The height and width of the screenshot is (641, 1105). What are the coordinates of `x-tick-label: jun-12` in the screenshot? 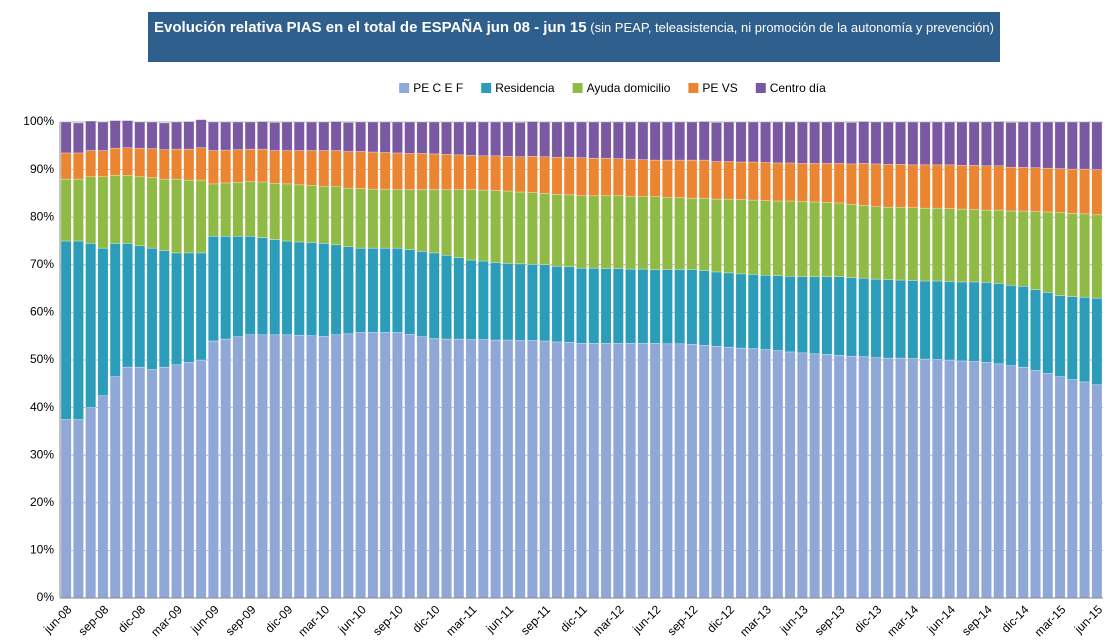 It's located at (646, 619).